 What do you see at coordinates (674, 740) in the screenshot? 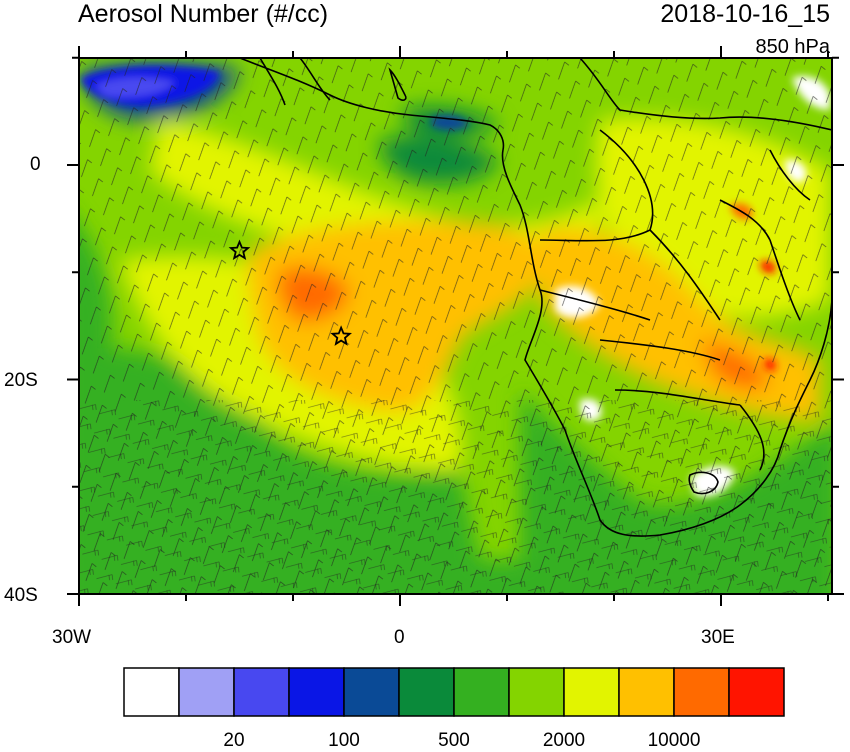
I see `colorbar-label: 10000` at bounding box center [674, 740].